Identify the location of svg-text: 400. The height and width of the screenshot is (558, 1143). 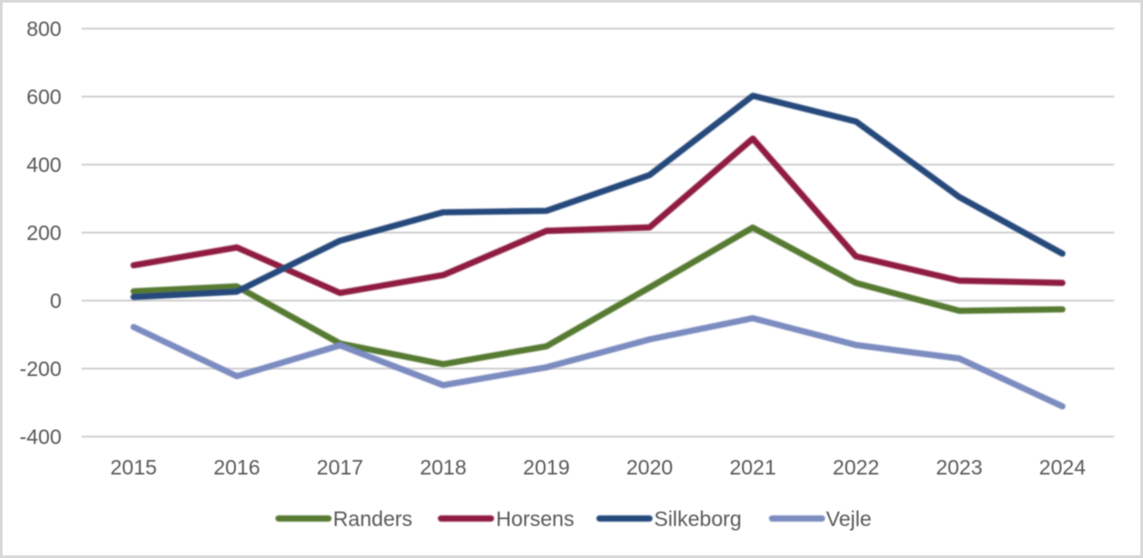
(43, 165).